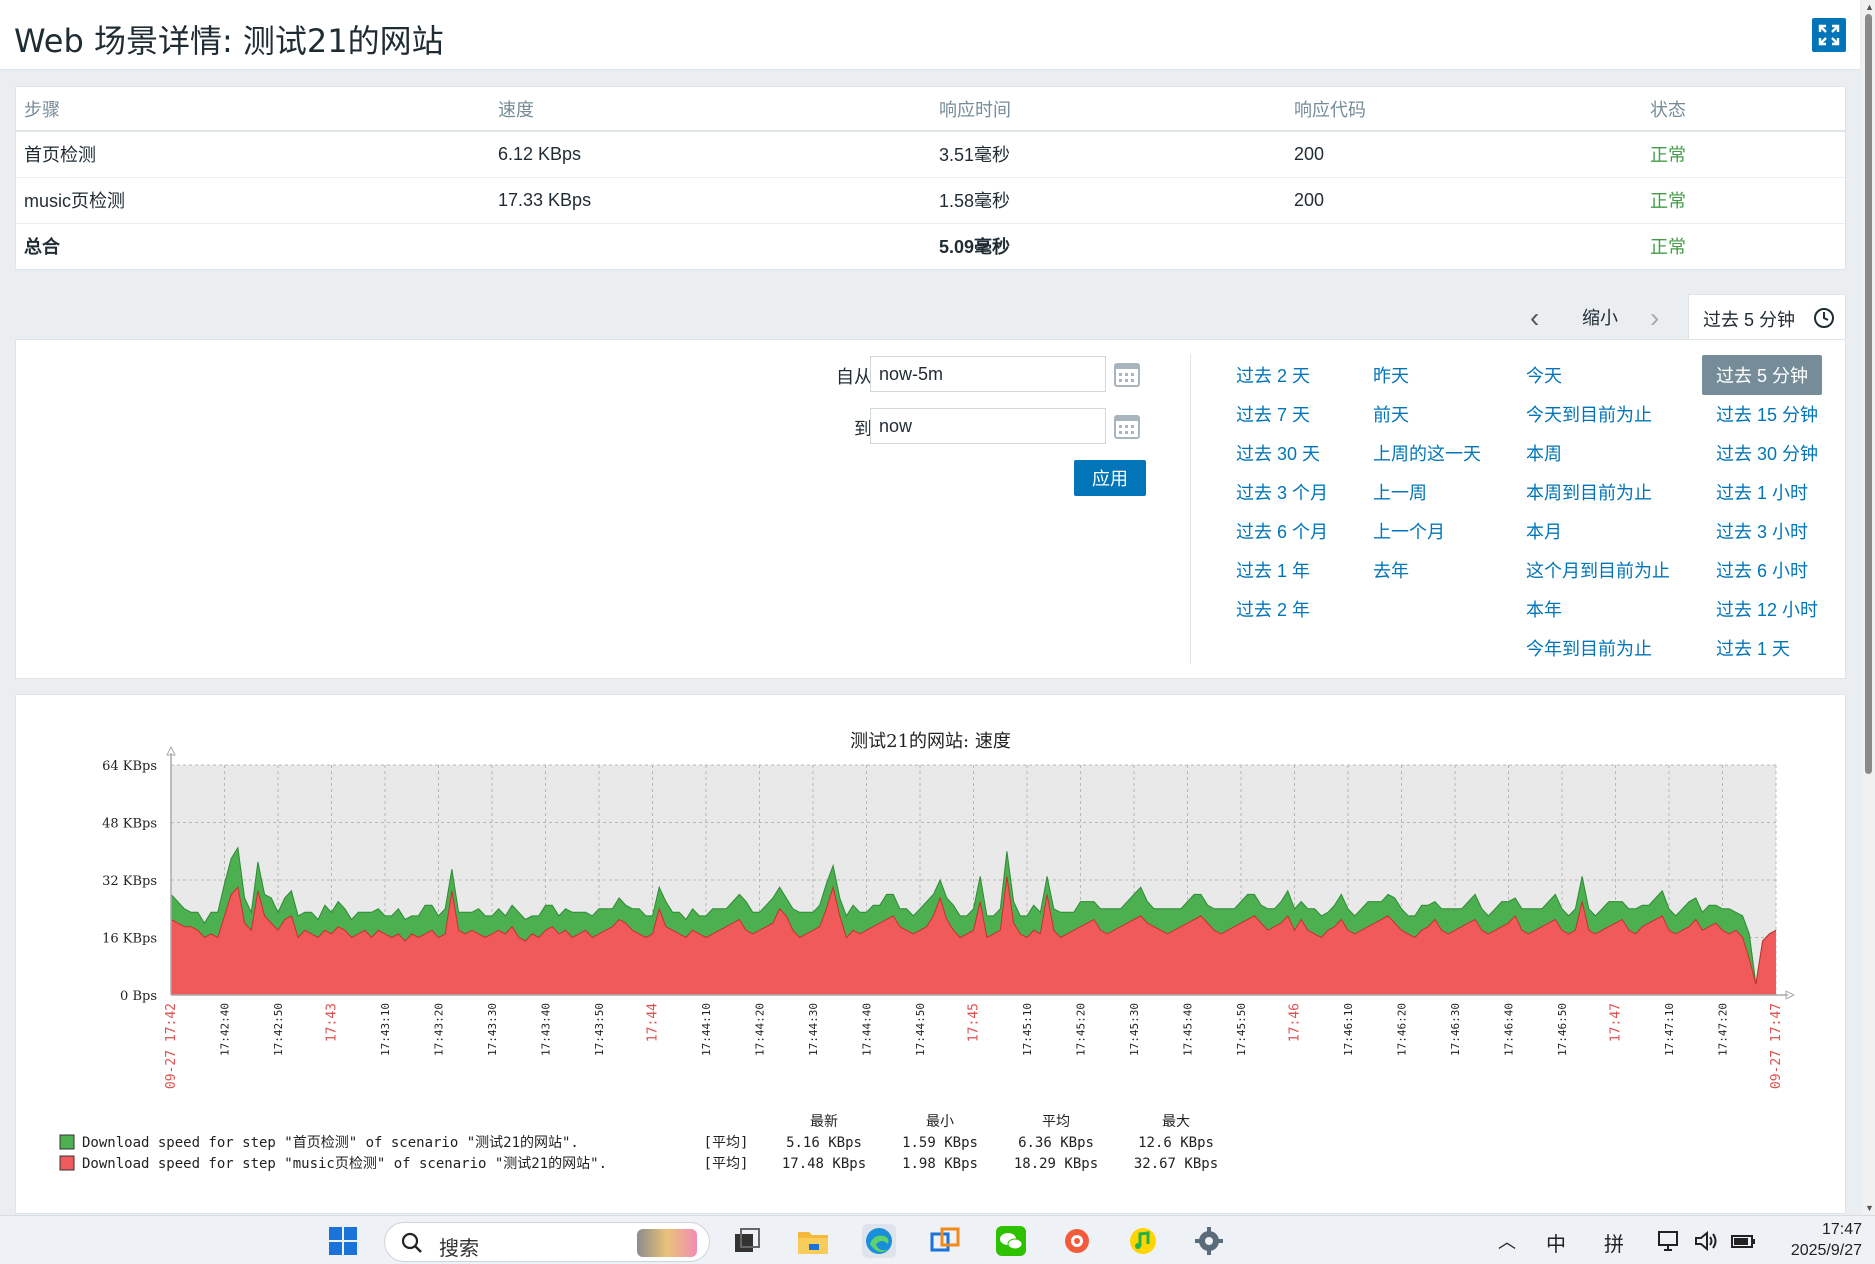  What do you see at coordinates (1409, 532) in the screenshot?
I see `quick-range-option: 上一个月` at bounding box center [1409, 532].